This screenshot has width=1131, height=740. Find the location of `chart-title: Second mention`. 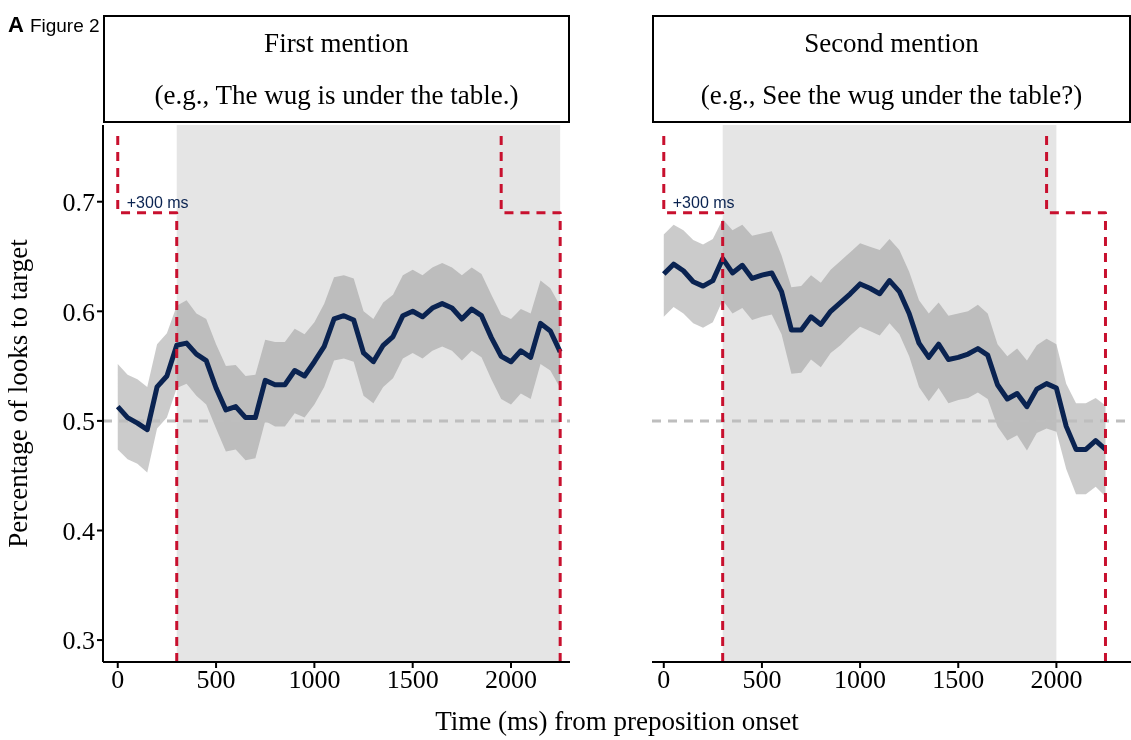

chart-title: Second mention is located at coordinates (891, 43).